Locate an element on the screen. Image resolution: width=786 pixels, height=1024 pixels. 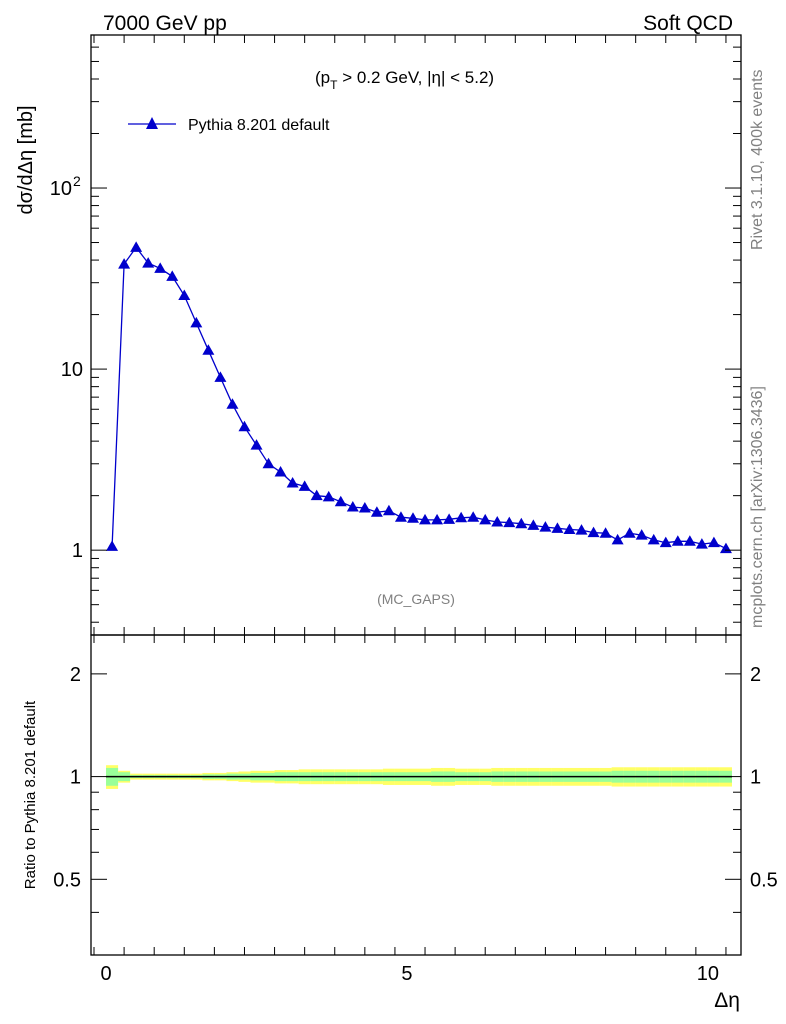
x-axis-label: Δη is located at coordinates (727, 1000).